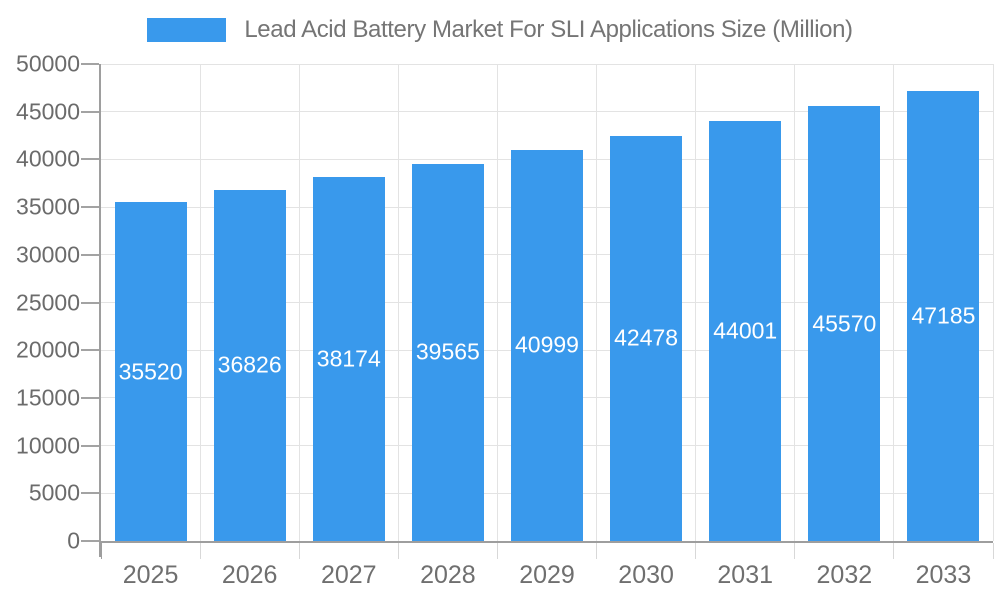 The image size is (1000, 600). I want to click on x-axis-category-label: 2030, so click(646, 575).